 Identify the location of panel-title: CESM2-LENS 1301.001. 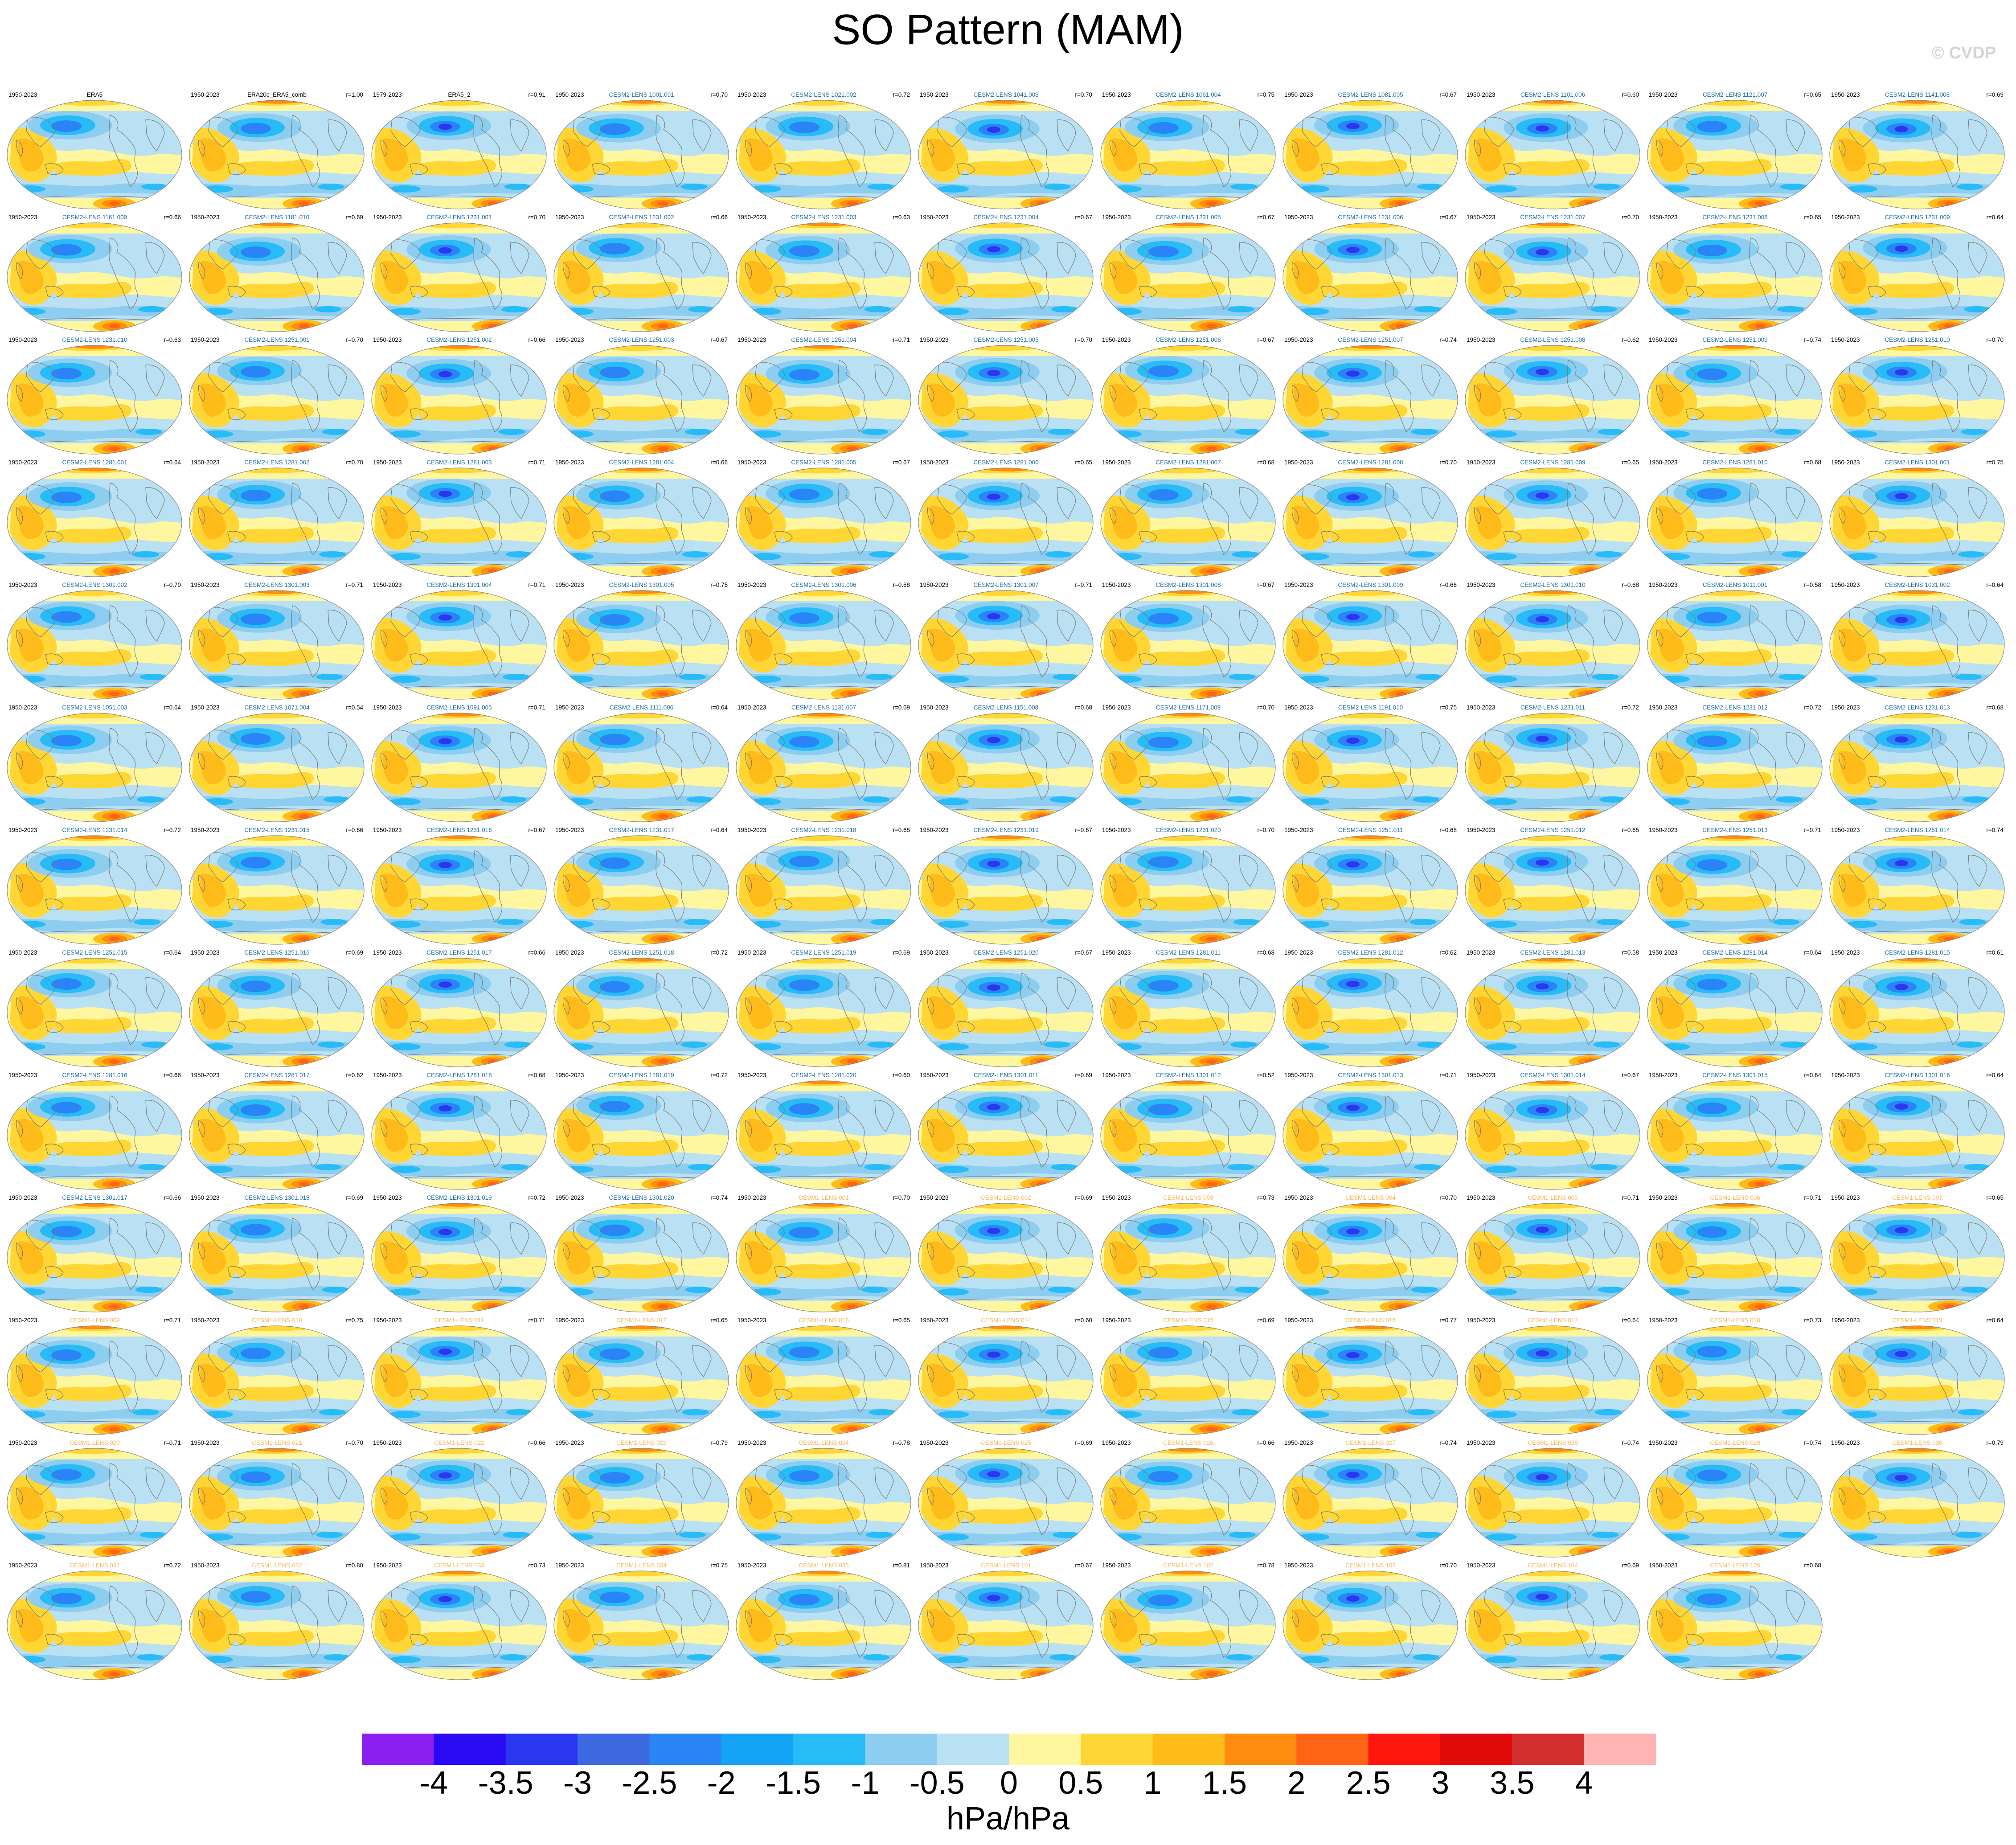
(1917, 463).